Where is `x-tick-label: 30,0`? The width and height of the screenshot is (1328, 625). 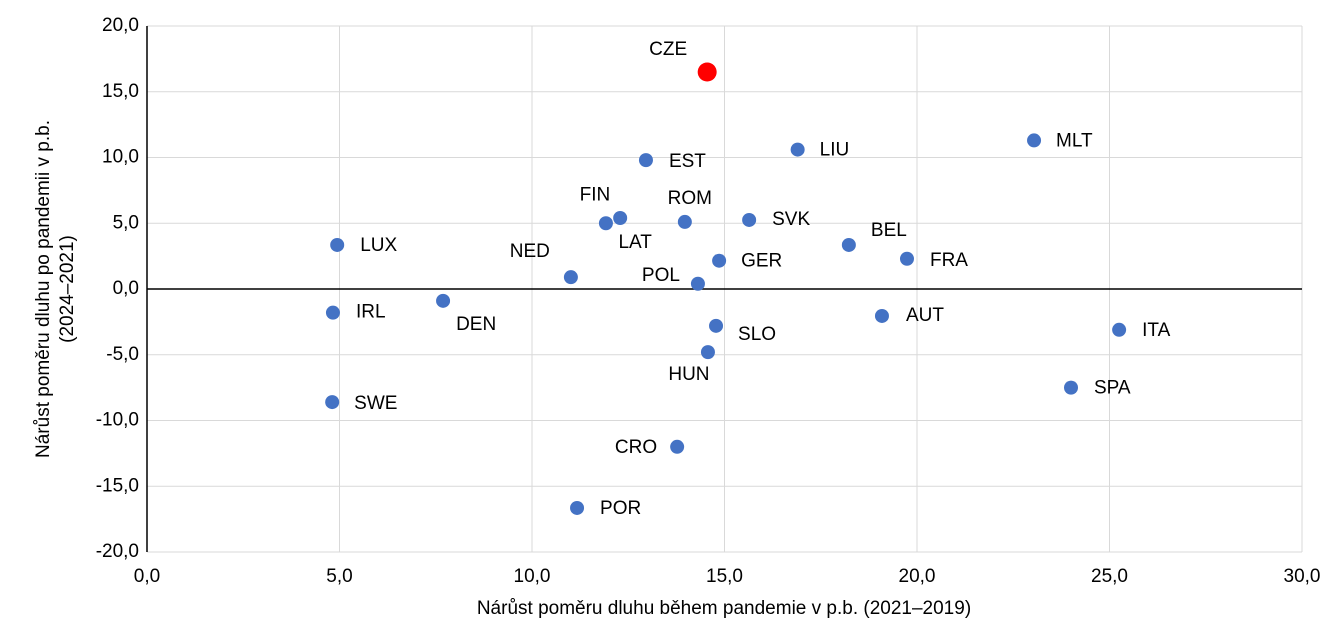 x-tick-label: 30,0 is located at coordinates (1302, 576).